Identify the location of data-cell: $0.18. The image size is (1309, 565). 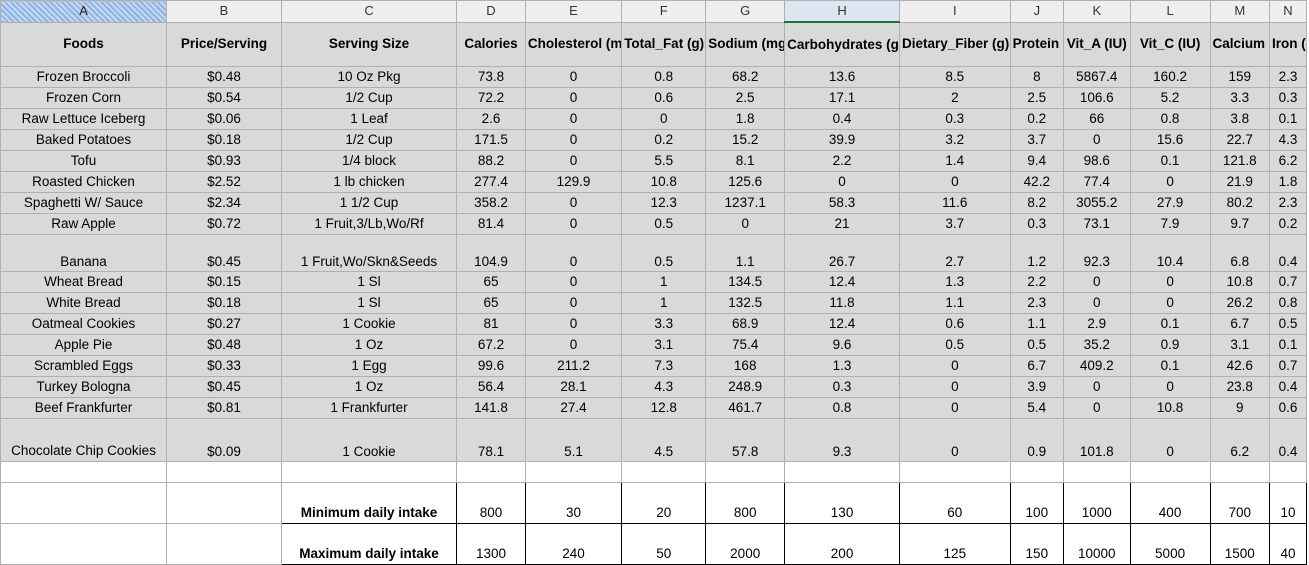
(224, 140).